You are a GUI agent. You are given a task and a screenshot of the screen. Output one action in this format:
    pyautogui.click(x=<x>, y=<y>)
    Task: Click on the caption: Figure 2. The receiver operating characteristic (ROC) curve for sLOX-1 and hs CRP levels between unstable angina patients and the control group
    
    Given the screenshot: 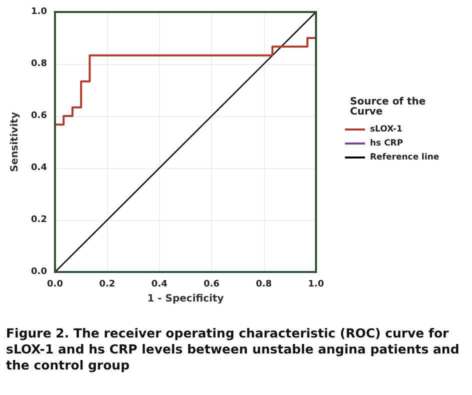 What is the action you would take?
    pyautogui.click(x=235, y=349)
    